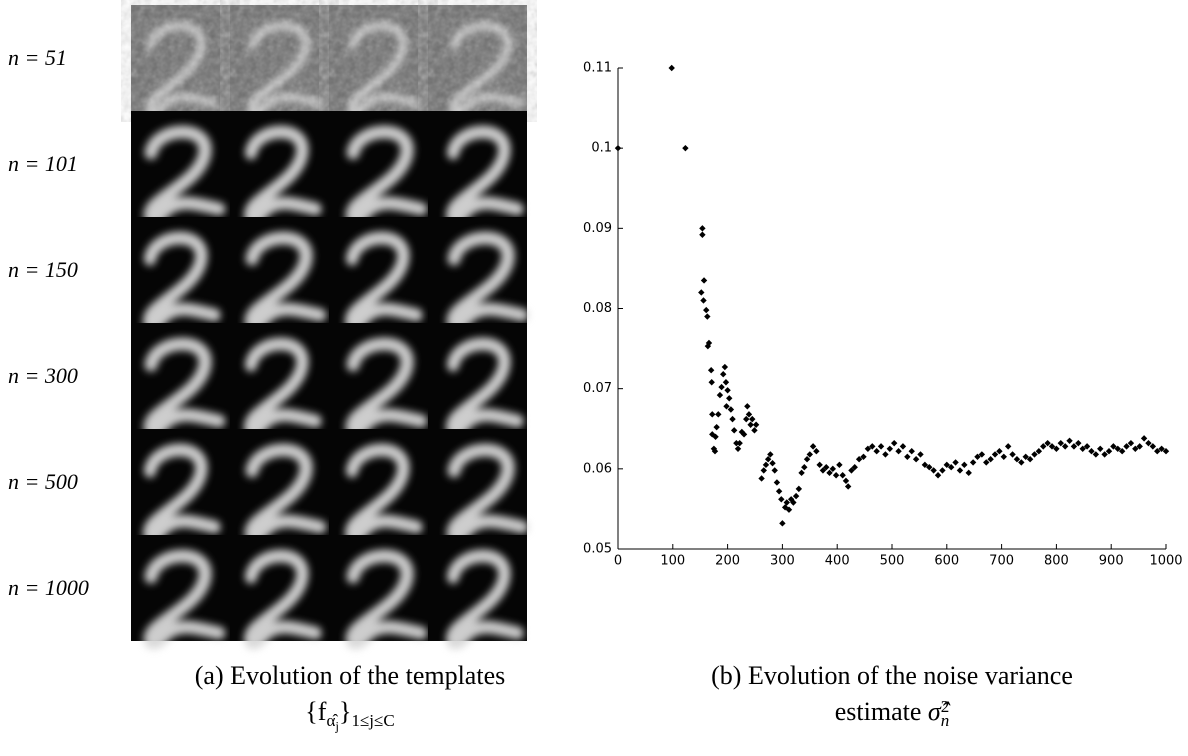 Image resolution: width=1188 pixels, height=756 pixels. Describe the element at coordinates (350, 675) in the screenshot. I see `caption-a-line1: (a) Evolution of the templates` at that location.